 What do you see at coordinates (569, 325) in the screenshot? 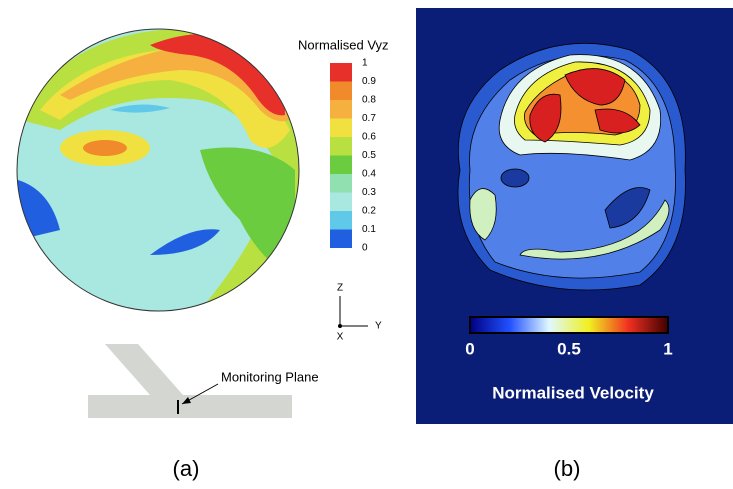
I see `colorbar-b` at bounding box center [569, 325].